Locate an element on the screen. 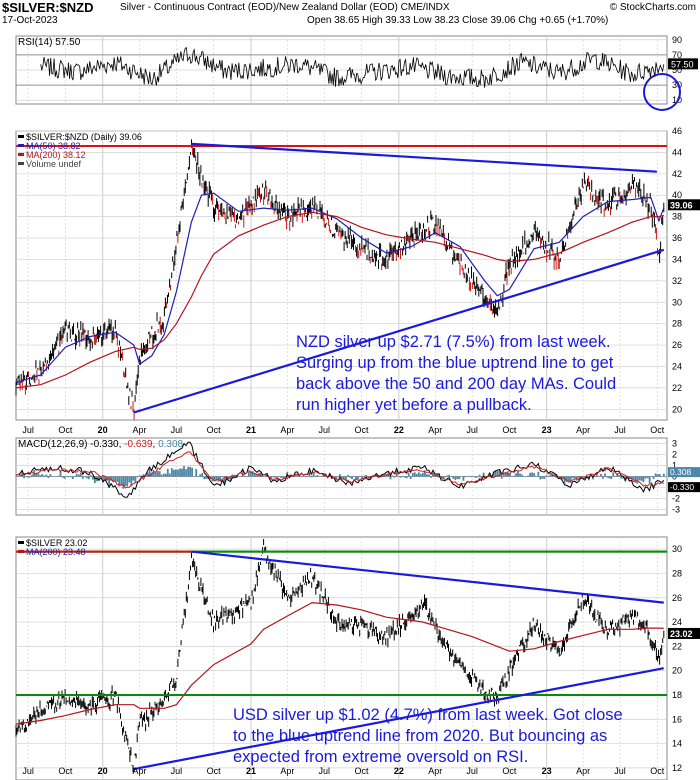 This screenshot has width=700, height=780. ma200-line is located at coordinates (339, 663).